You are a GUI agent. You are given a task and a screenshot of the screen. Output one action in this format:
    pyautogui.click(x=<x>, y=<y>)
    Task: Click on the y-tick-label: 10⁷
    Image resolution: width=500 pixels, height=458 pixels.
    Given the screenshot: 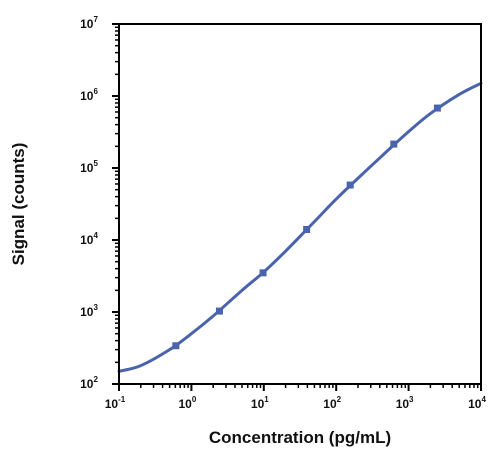 What is the action you would take?
    pyautogui.click(x=89, y=23)
    